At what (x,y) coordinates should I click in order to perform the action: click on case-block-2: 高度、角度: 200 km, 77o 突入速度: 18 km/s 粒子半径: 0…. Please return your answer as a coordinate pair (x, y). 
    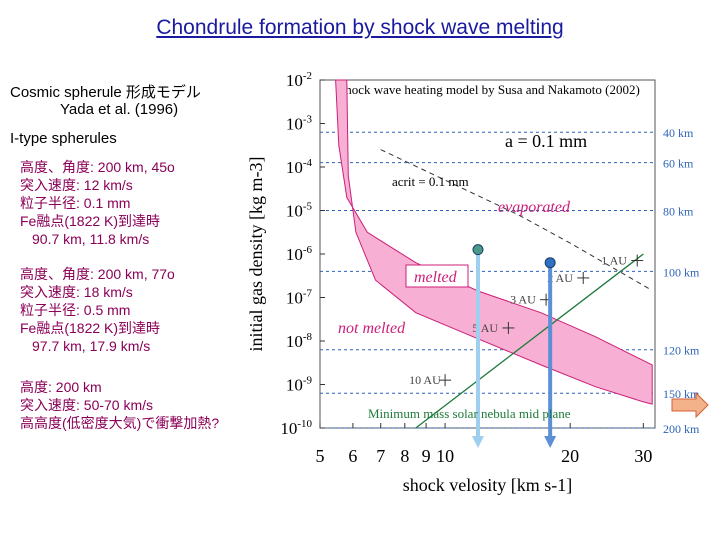
    Looking at the image, I should click on (97, 310).